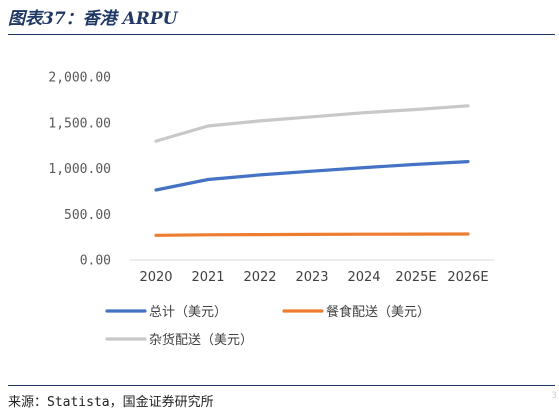 The height and width of the screenshot is (415, 559). I want to click on legend-label: 总计（美元）, so click(188, 312).